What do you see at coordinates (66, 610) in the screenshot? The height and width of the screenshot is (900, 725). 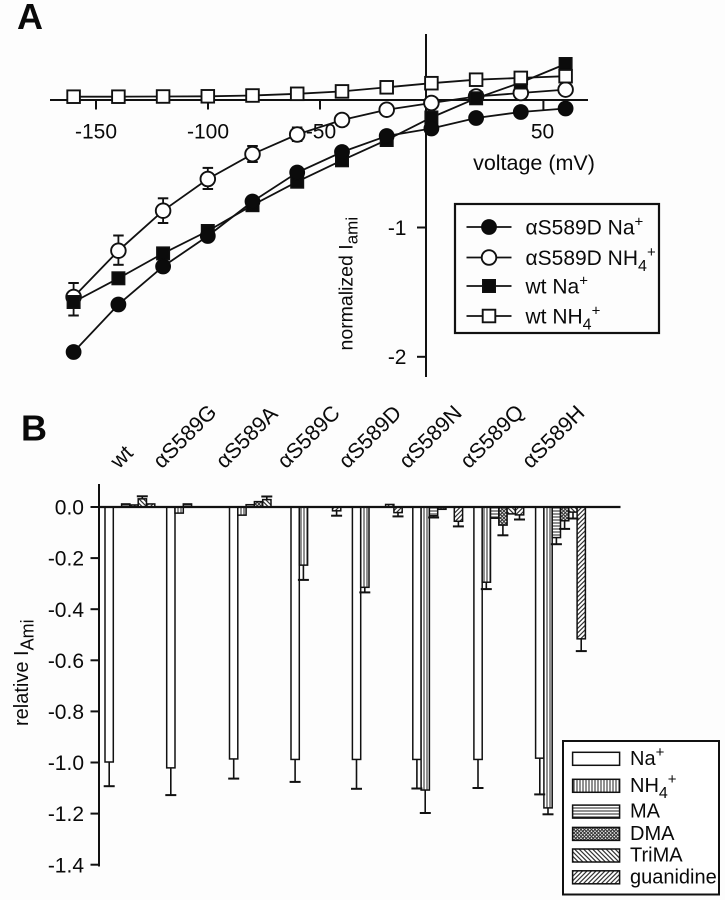 I see `svg-text: -0.4` at bounding box center [66, 610].